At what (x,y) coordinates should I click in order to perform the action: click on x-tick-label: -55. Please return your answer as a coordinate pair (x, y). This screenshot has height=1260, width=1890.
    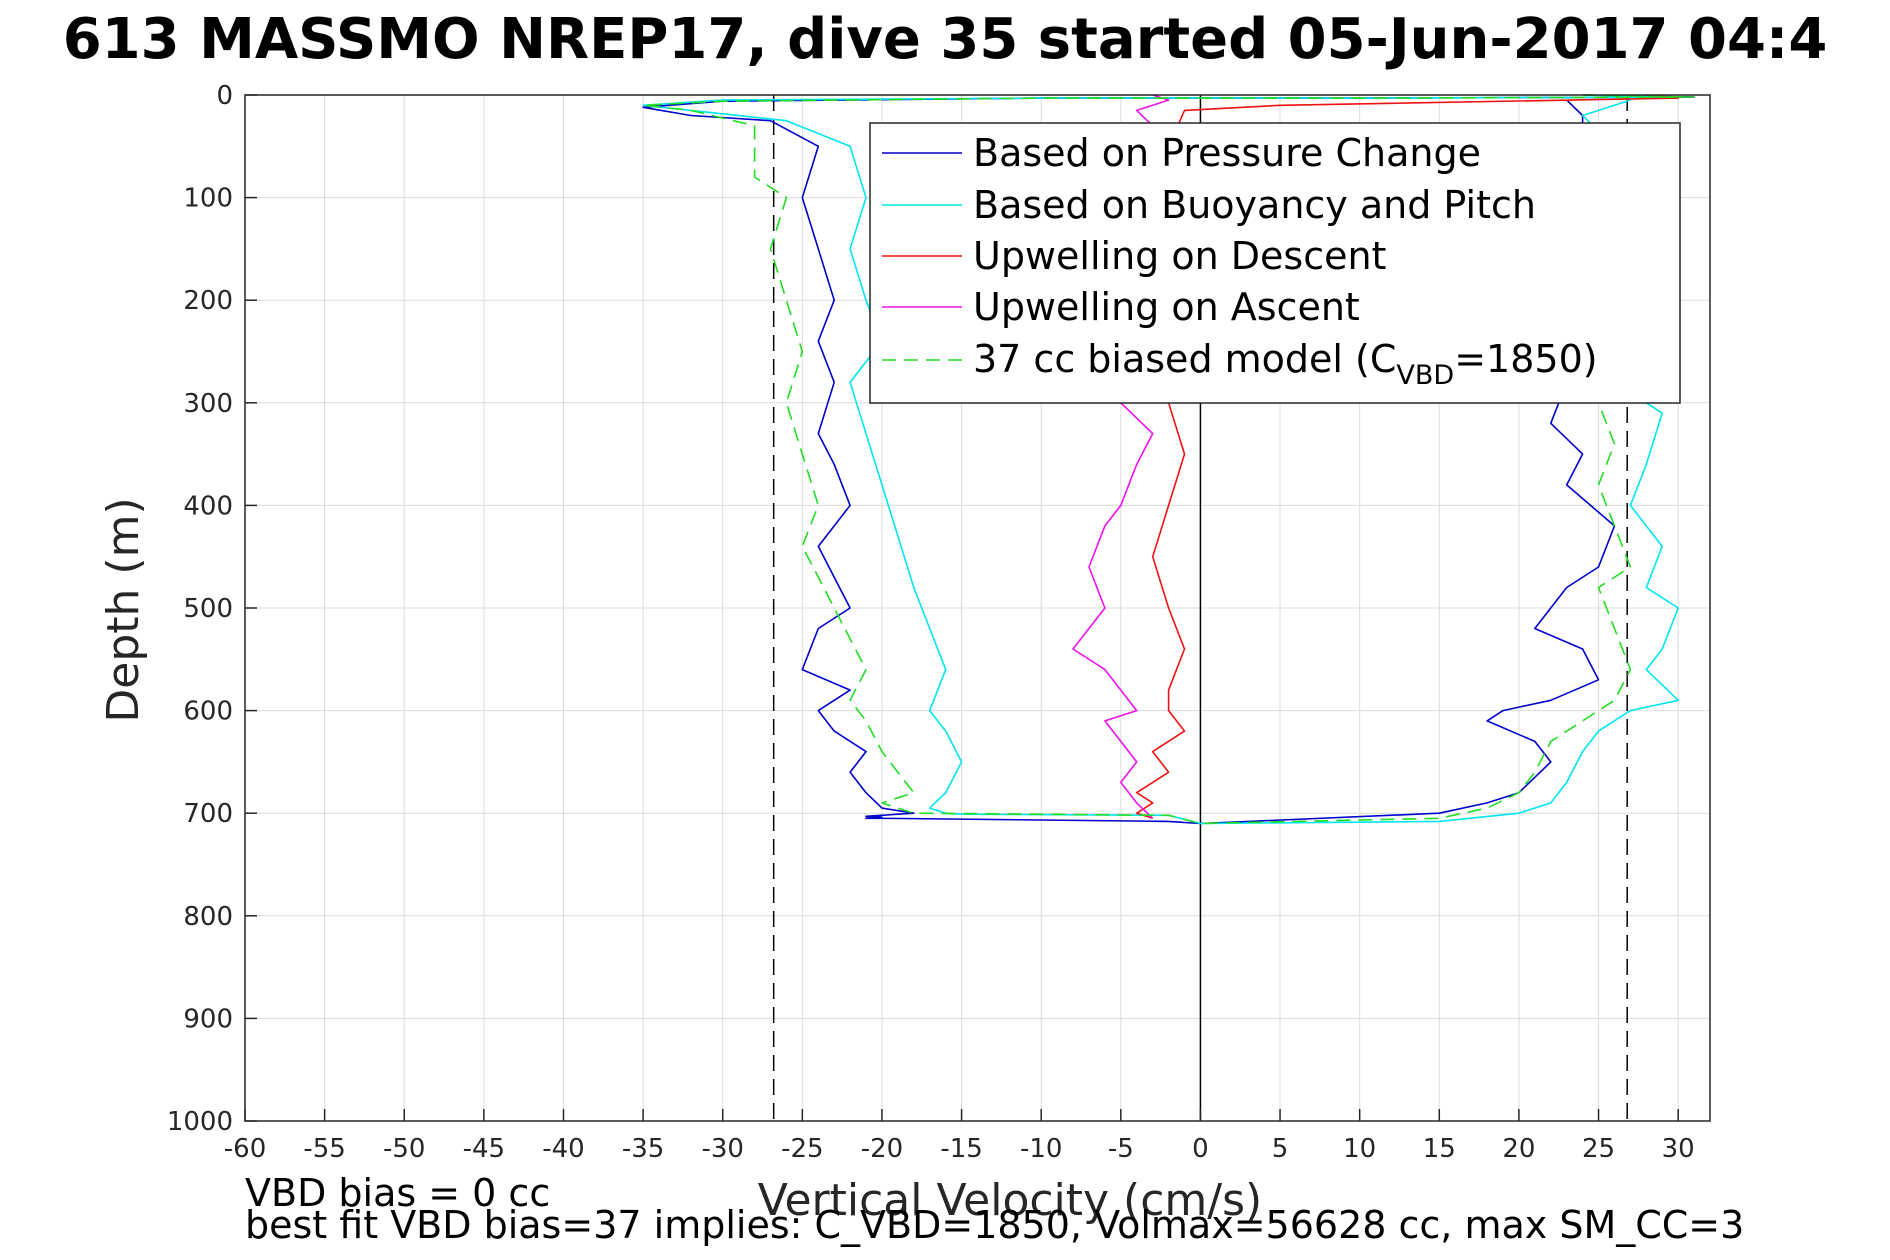
    Looking at the image, I should click on (324, 1149).